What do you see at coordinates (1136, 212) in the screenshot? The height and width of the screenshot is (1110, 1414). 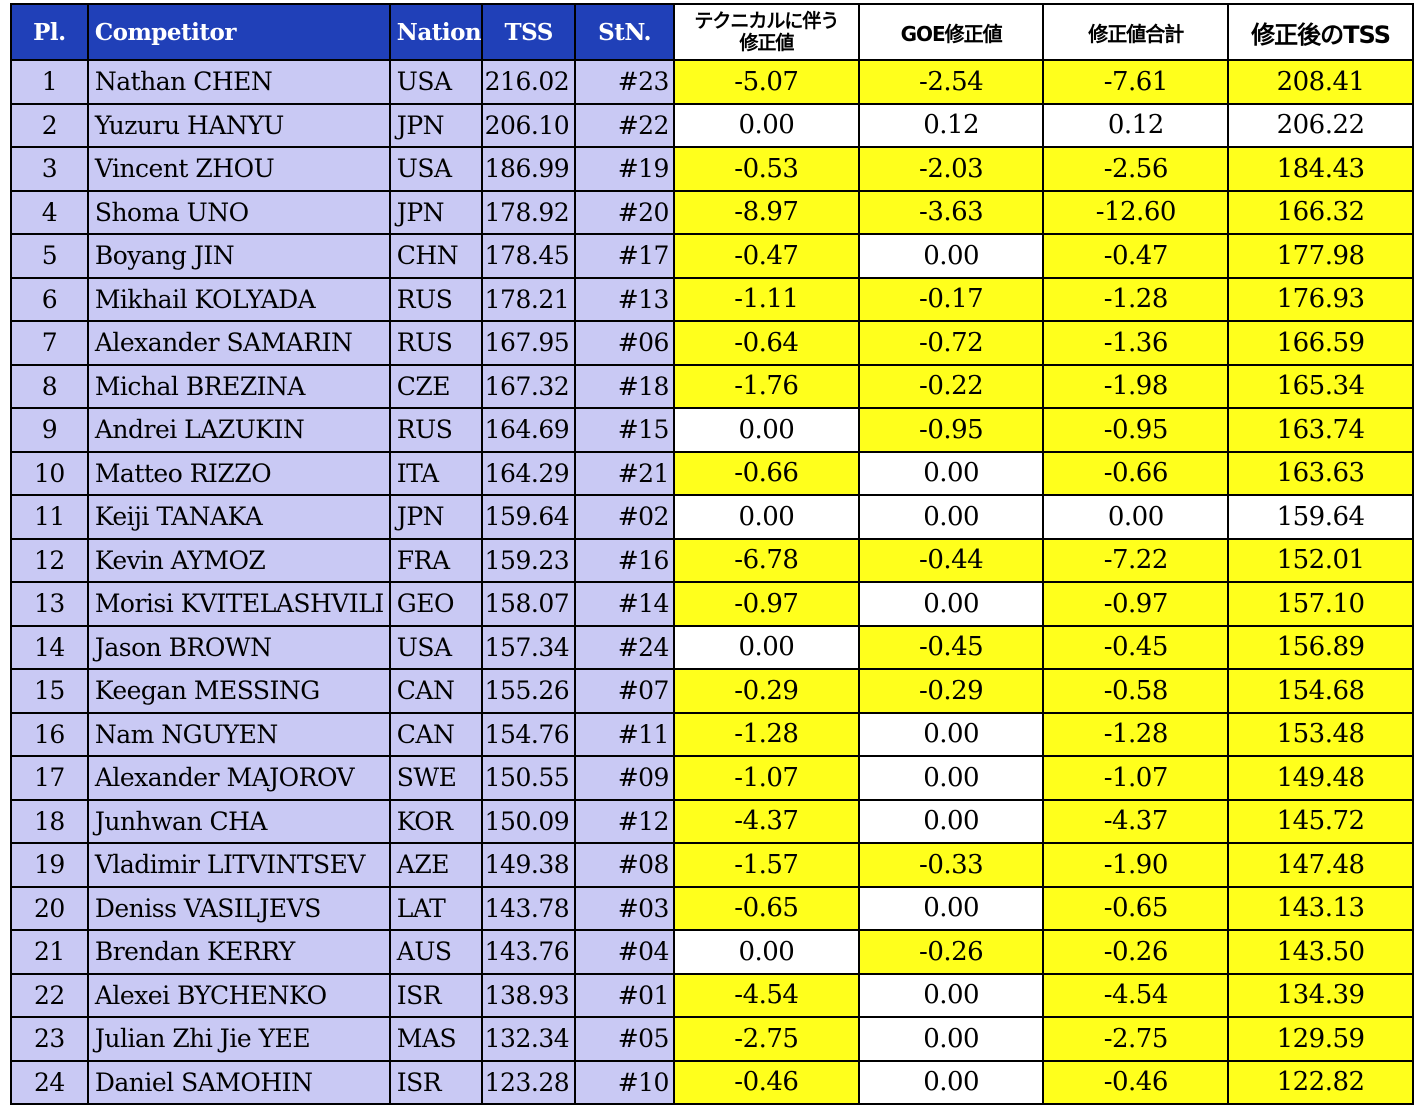 I see `cell-total-adjustment: -12.60` at bounding box center [1136, 212].